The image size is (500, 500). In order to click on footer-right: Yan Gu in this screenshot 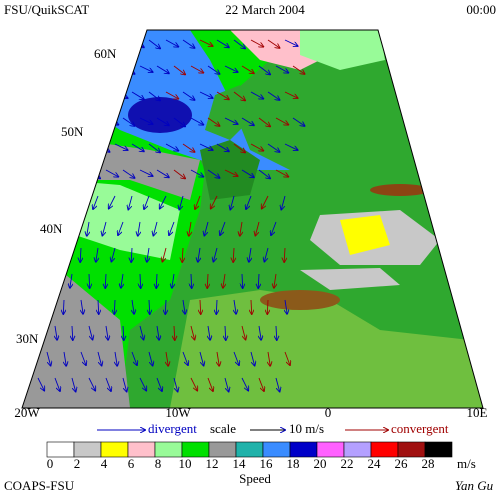, I will do `click(474, 485)`.